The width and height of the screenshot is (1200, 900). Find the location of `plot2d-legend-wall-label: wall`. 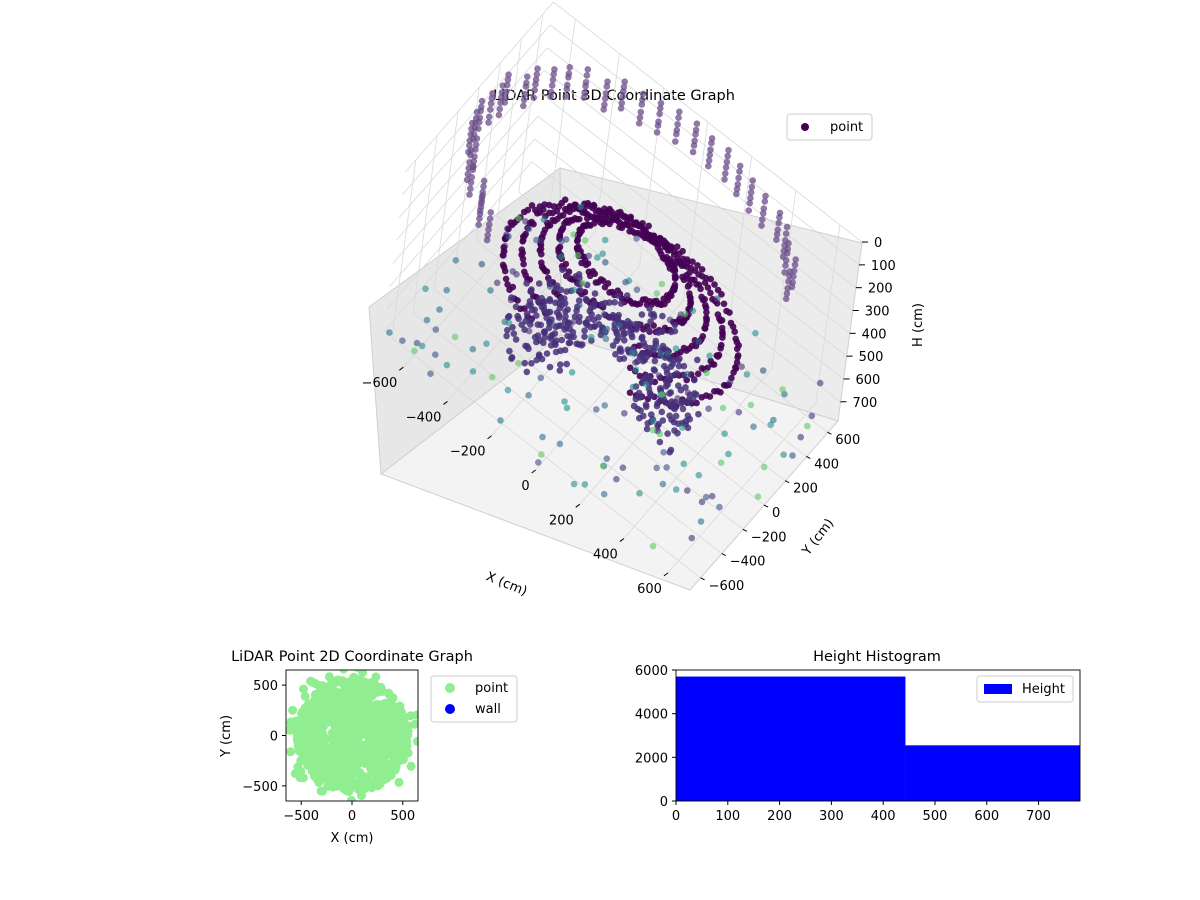

plot2d-legend-wall-label: wall is located at coordinates (488, 709).